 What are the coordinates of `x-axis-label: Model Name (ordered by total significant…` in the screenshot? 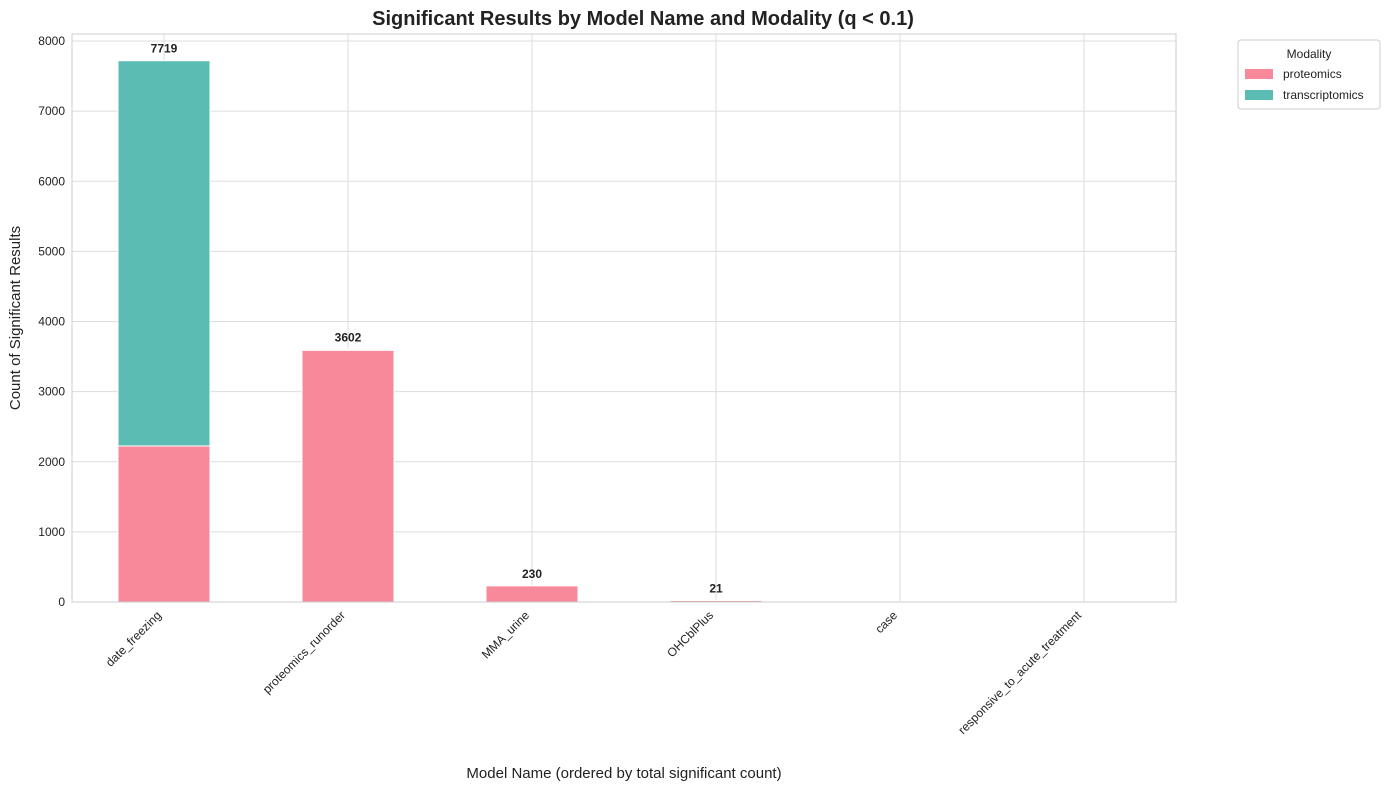 It's located at (623, 773).